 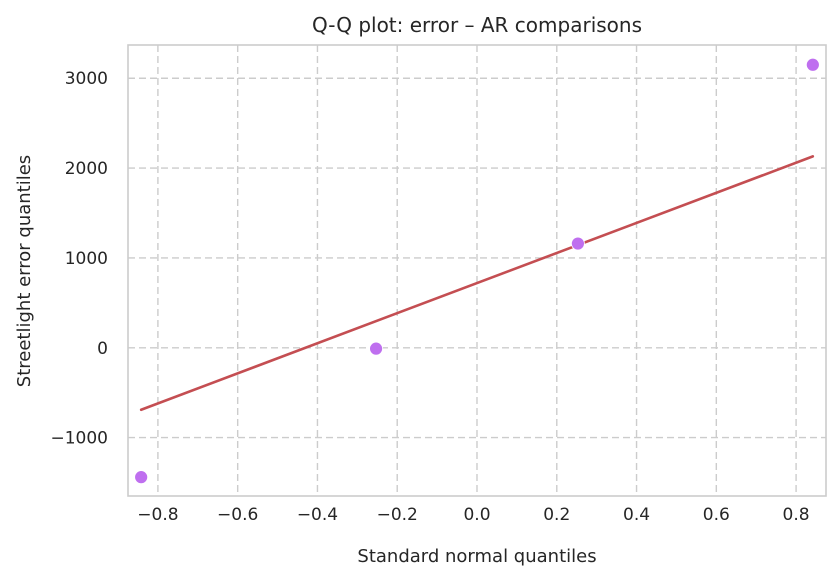 I want to click on y-tick-label: 2000, so click(x=86, y=169).